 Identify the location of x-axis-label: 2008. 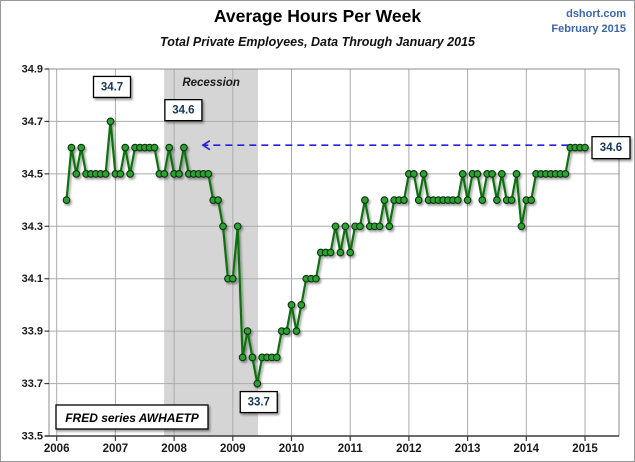
(174, 449).